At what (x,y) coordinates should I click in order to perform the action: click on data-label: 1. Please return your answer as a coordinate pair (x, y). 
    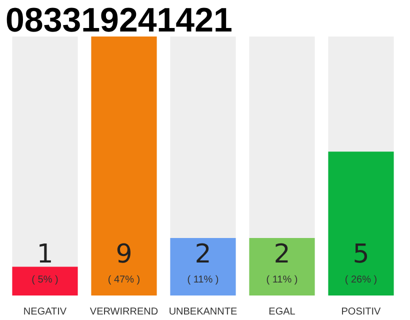
    Looking at the image, I should click on (45, 255).